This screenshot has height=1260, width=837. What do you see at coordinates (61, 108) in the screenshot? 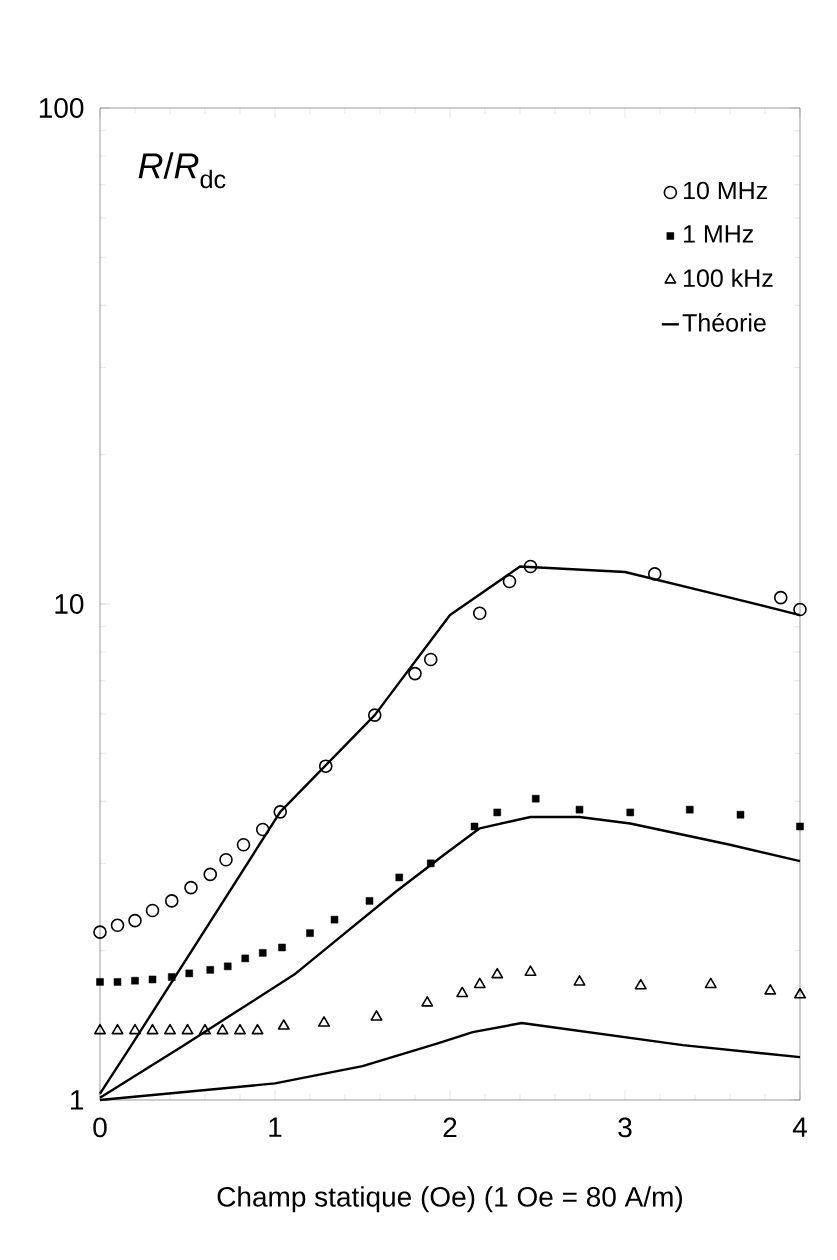
I see `y-tick-label: 100` at bounding box center [61, 108].